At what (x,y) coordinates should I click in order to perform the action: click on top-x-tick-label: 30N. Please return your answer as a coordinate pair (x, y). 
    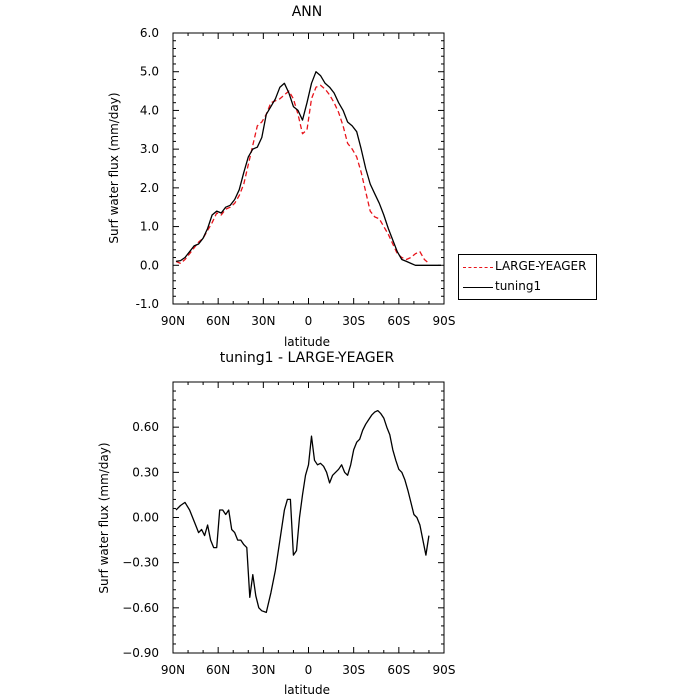
    Looking at the image, I should click on (263, 321).